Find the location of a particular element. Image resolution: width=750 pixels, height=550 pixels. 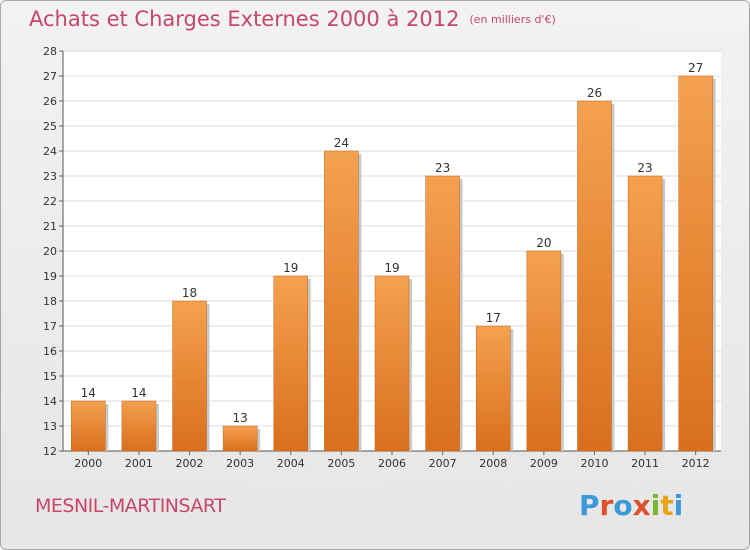

x-tick-label: 2000 is located at coordinates (88, 463).